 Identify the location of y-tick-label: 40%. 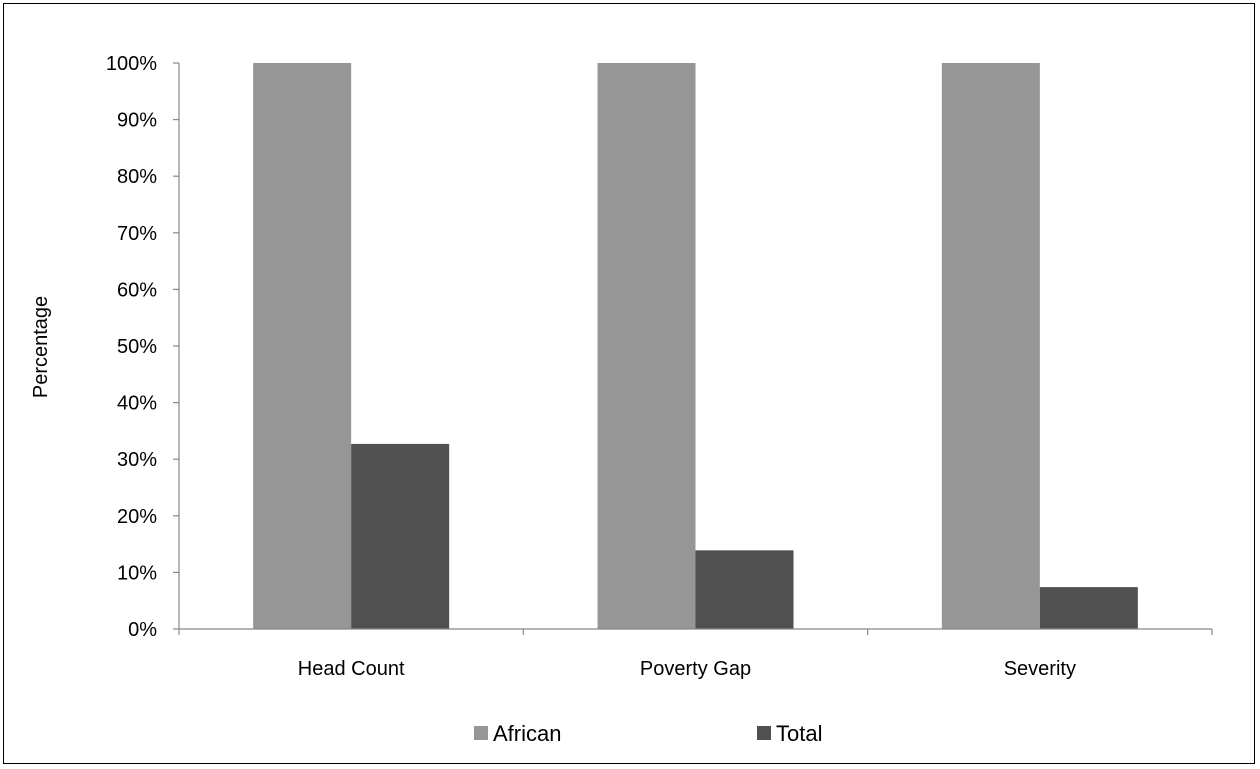
(137, 404).